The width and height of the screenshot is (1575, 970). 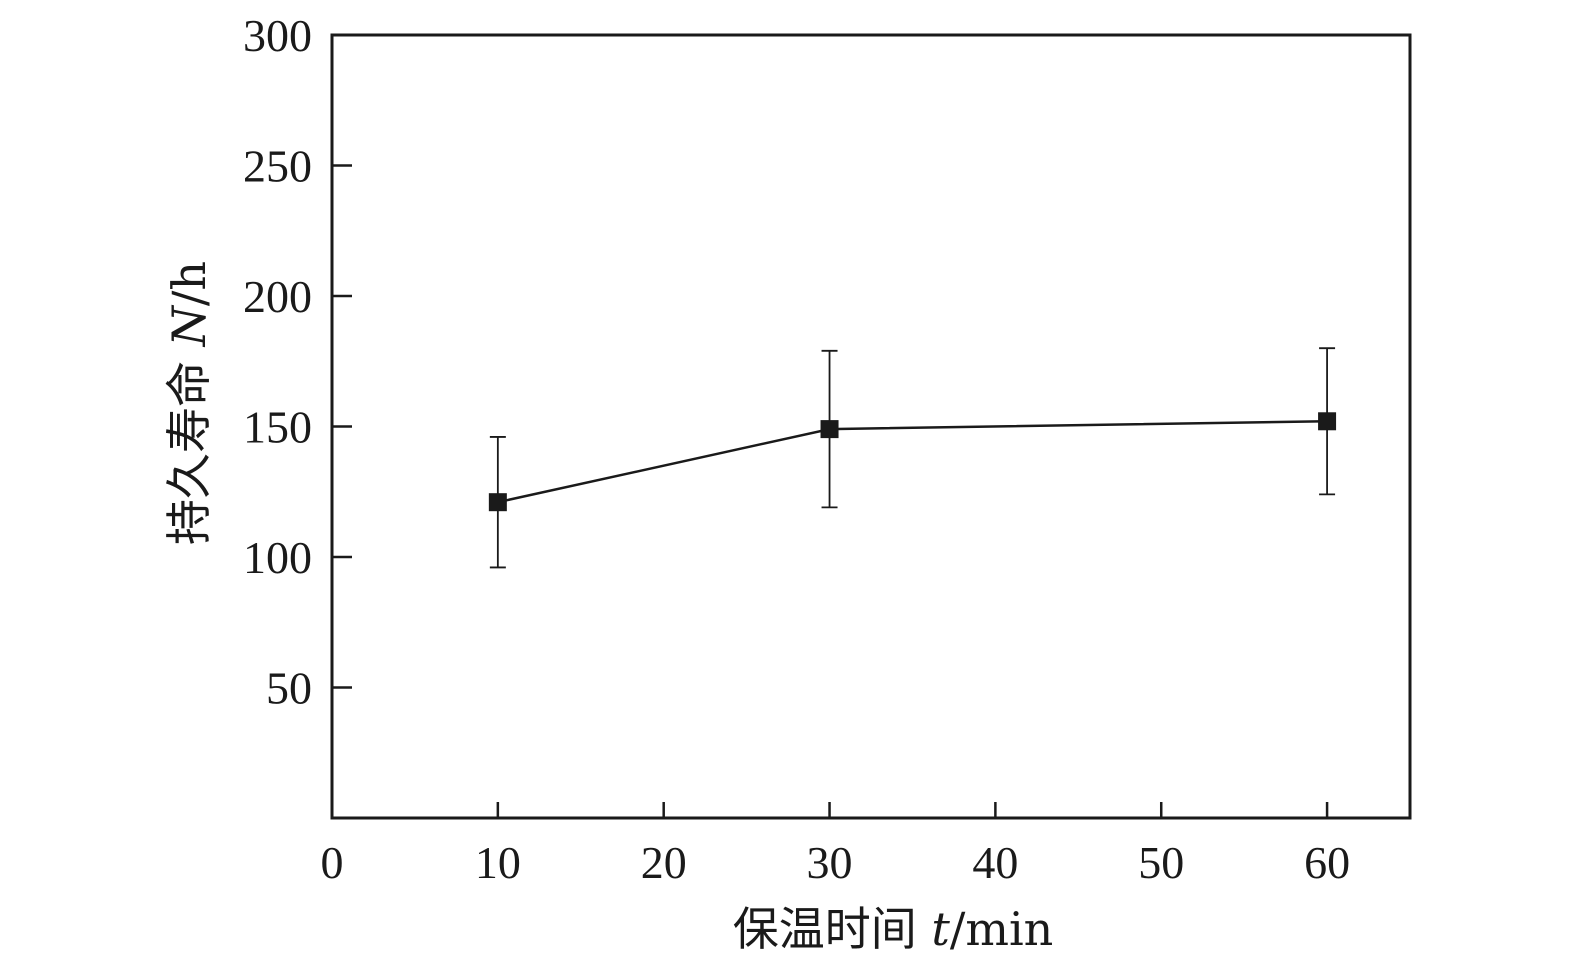 What do you see at coordinates (664, 862) in the screenshot?
I see `x-tick-label: 20` at bounding box center [664, 862].